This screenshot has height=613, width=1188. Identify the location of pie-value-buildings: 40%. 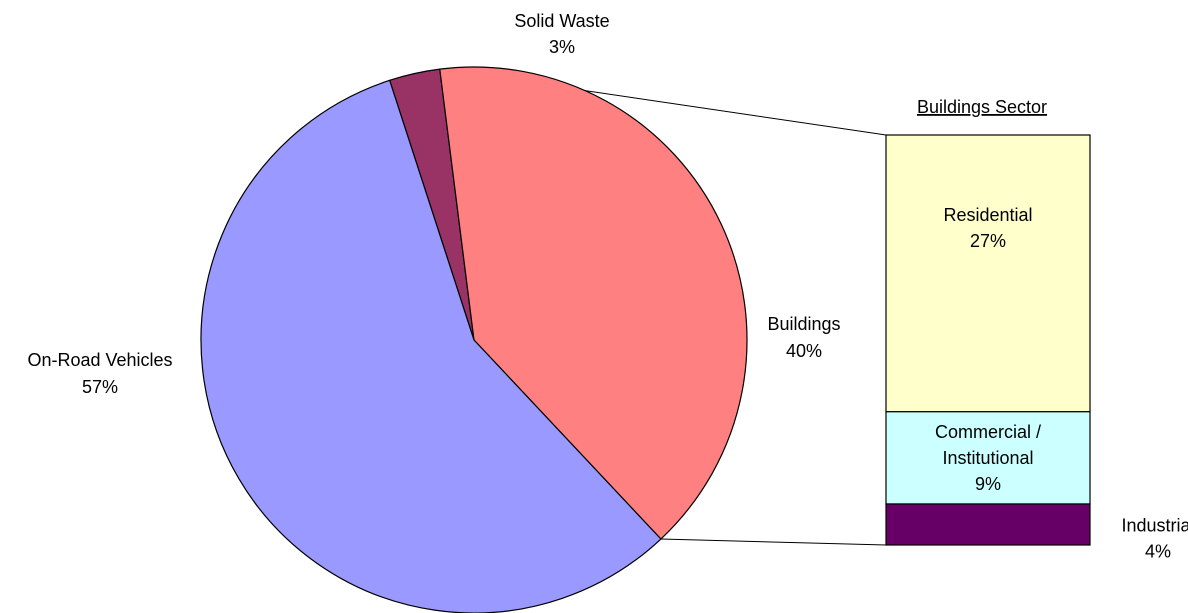
(804, 351).